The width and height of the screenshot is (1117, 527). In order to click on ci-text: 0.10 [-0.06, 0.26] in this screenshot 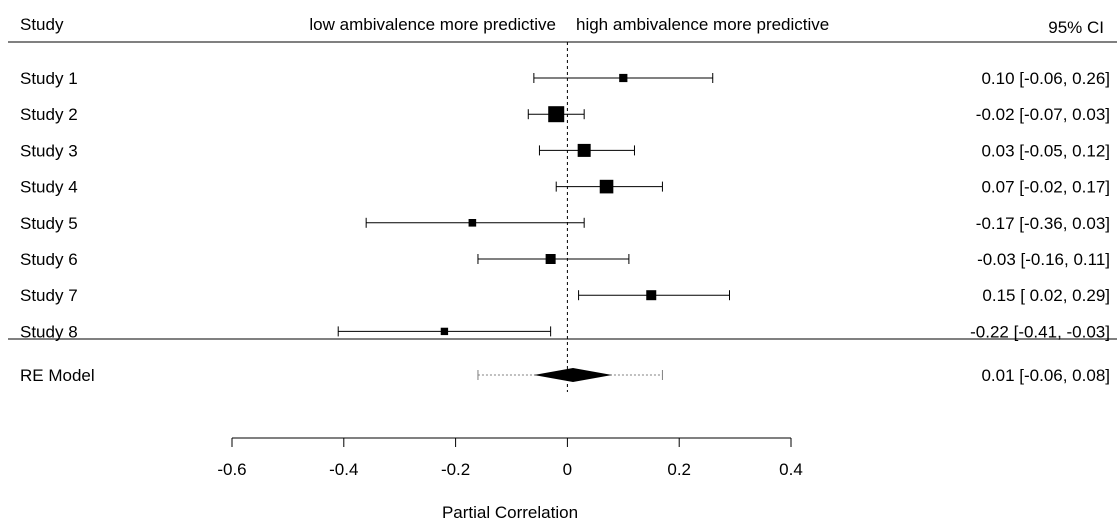, I will do `click(1045, 78)`.